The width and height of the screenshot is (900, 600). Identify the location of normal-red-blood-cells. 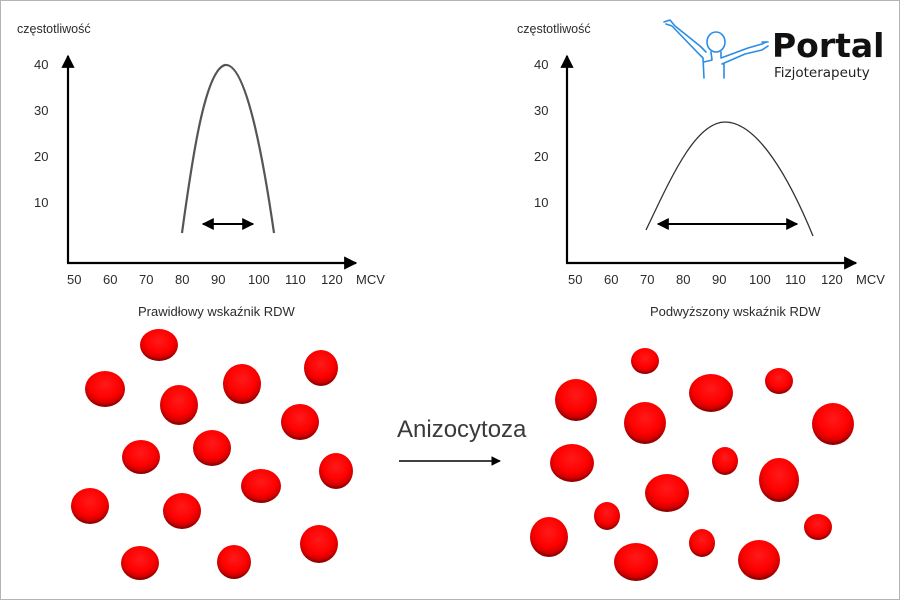
(212, 454).